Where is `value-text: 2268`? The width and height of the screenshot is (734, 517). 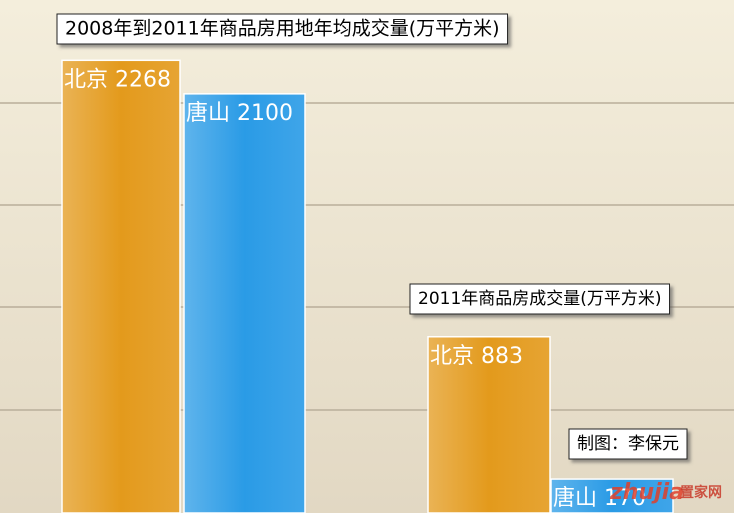
value-text: 2268 is located at coordinates (143, 79).